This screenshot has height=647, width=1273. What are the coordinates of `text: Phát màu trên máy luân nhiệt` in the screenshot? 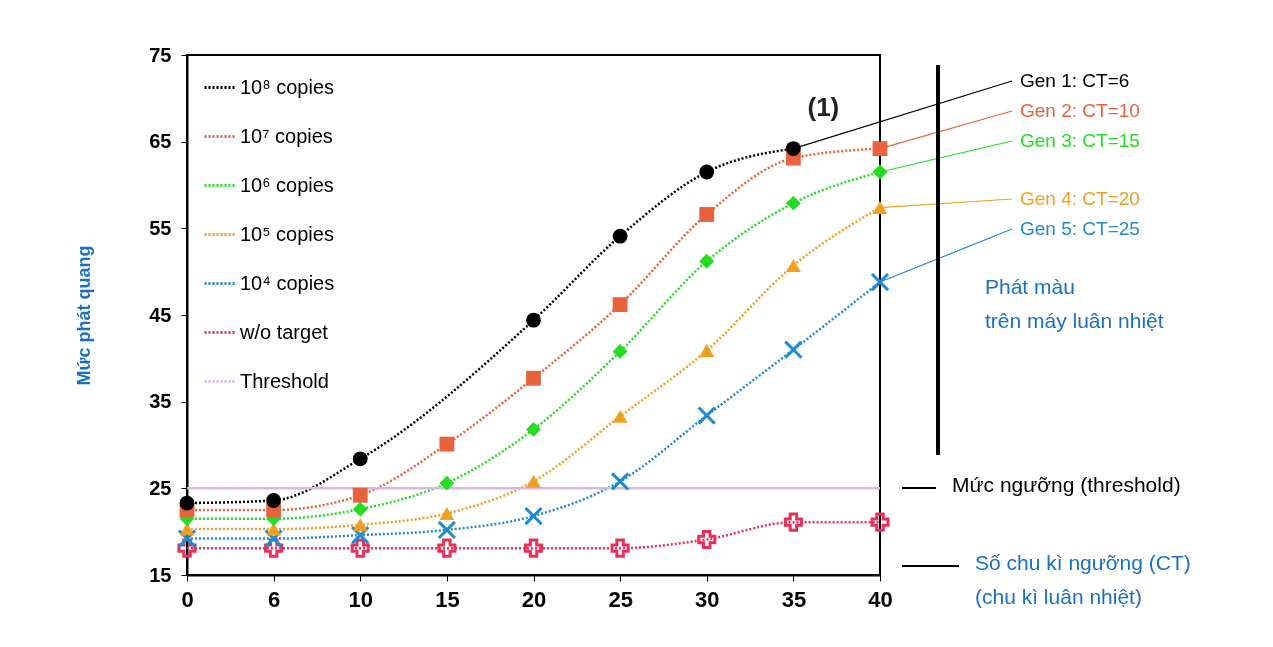 It's located at (1074, 303).